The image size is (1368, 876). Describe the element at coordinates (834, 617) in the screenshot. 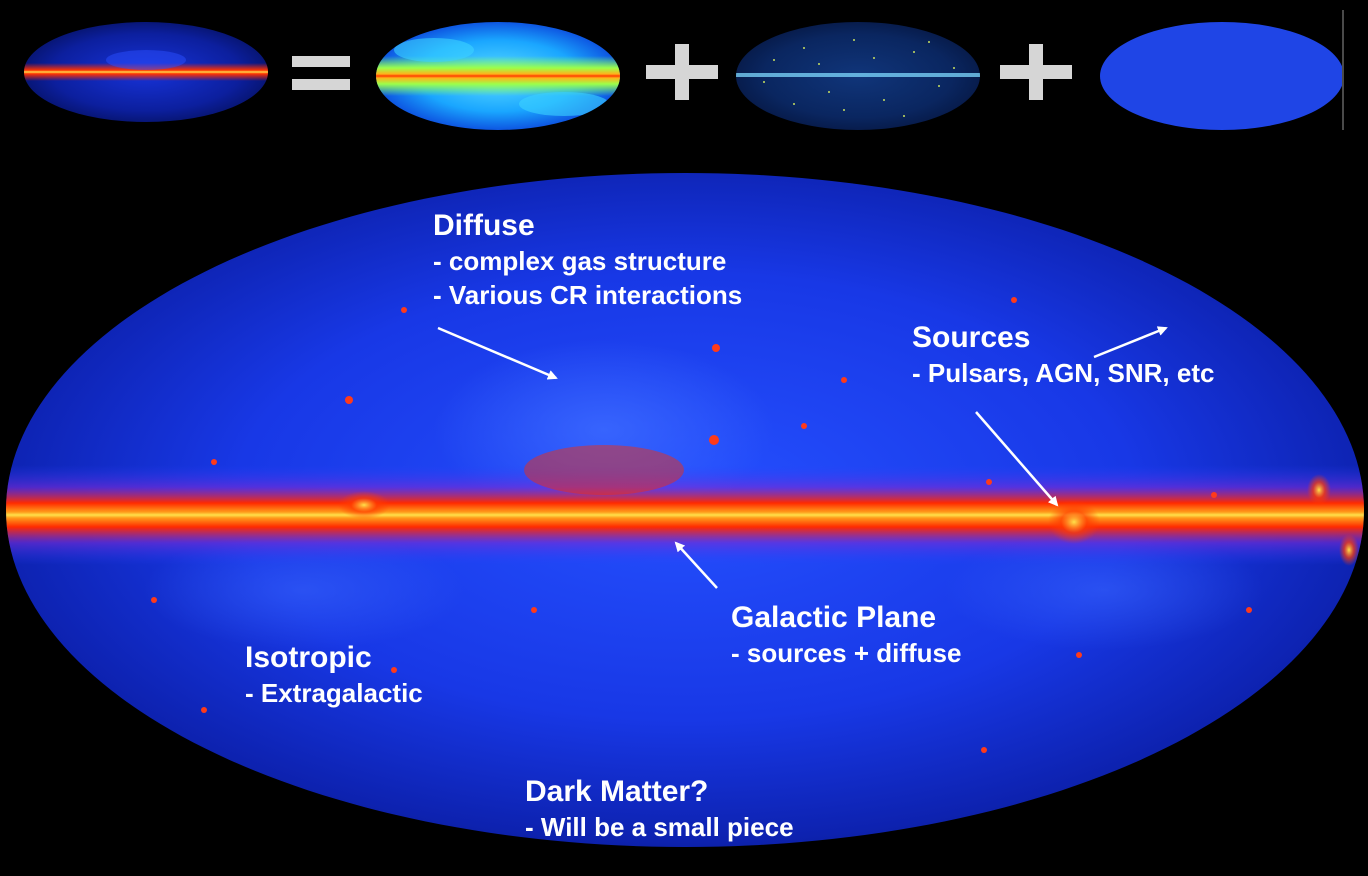

I see `galactic-plane-heading: Galactic Plane` at that location.